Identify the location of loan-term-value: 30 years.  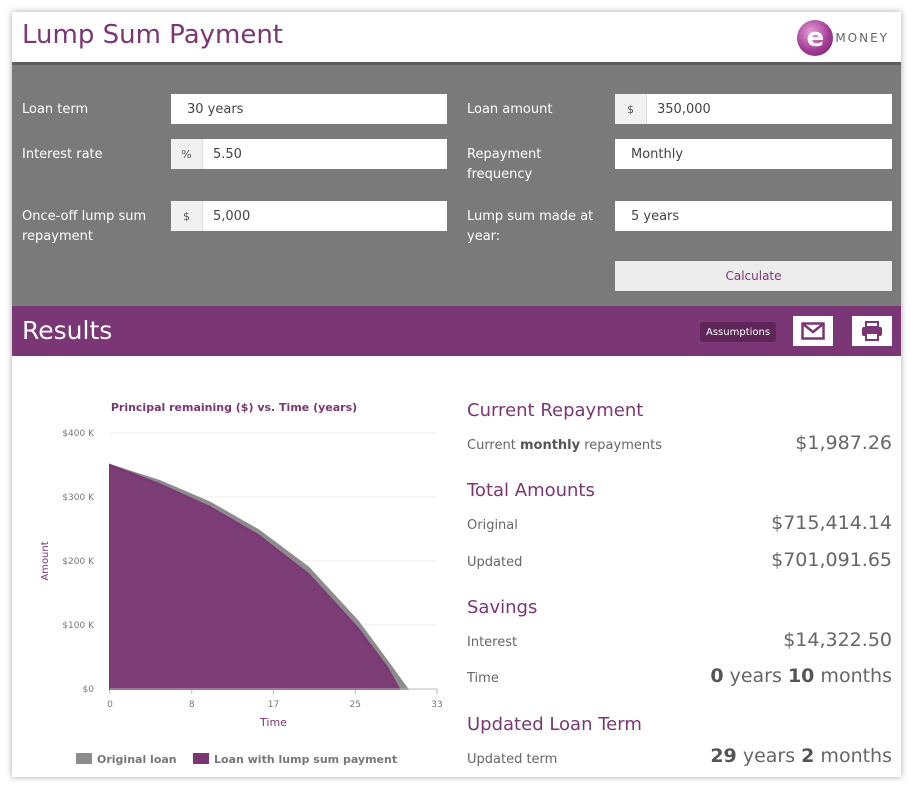
(215, 109).